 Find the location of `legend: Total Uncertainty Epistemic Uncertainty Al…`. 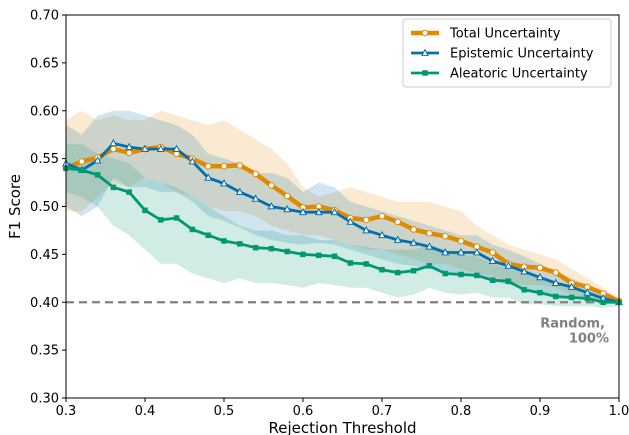

legend: Total Uncertainty Epistemic Uncertainty Al… is located at coordinates (507, 53).